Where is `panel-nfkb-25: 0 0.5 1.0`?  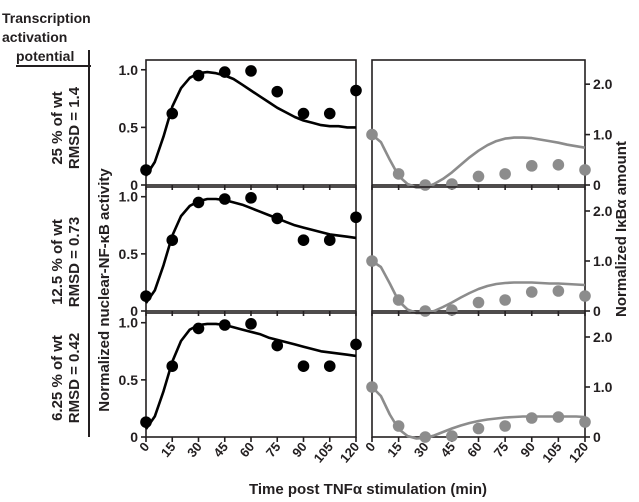
panel-nfkb-25: 0 0.5 1.0 is located at coordinates (240, 126).